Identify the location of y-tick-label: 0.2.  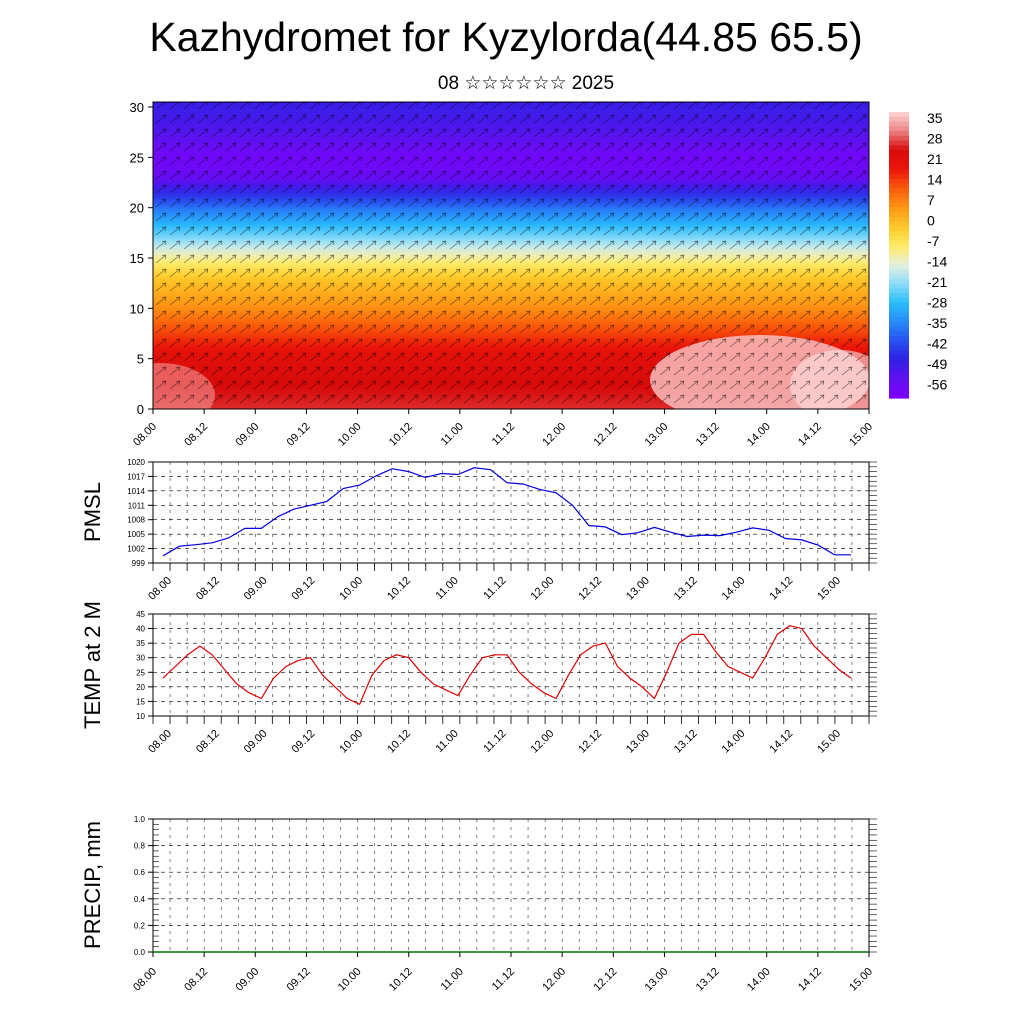
(140, 925).